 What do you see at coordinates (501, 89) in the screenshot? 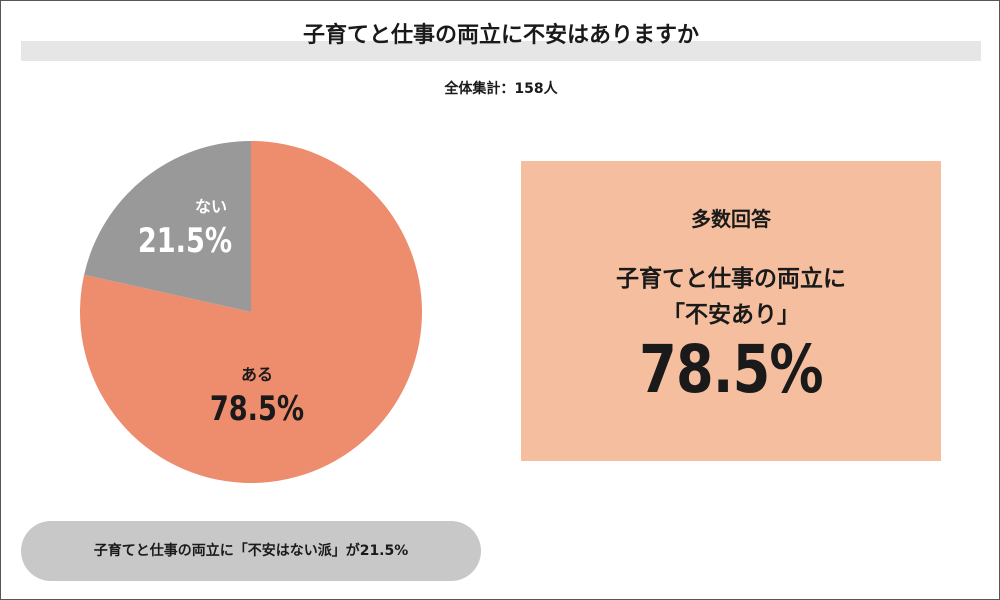
I see `chart-subtitle: 全体集計：158人` at bounding box center [501, 89].